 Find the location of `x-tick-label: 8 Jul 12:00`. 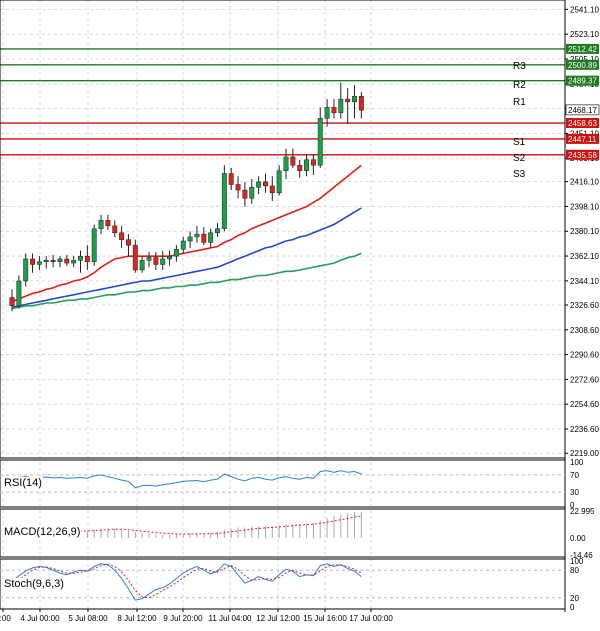

x-tick-label: 8 Jul 12:00 is located at coordinates (137, 618).